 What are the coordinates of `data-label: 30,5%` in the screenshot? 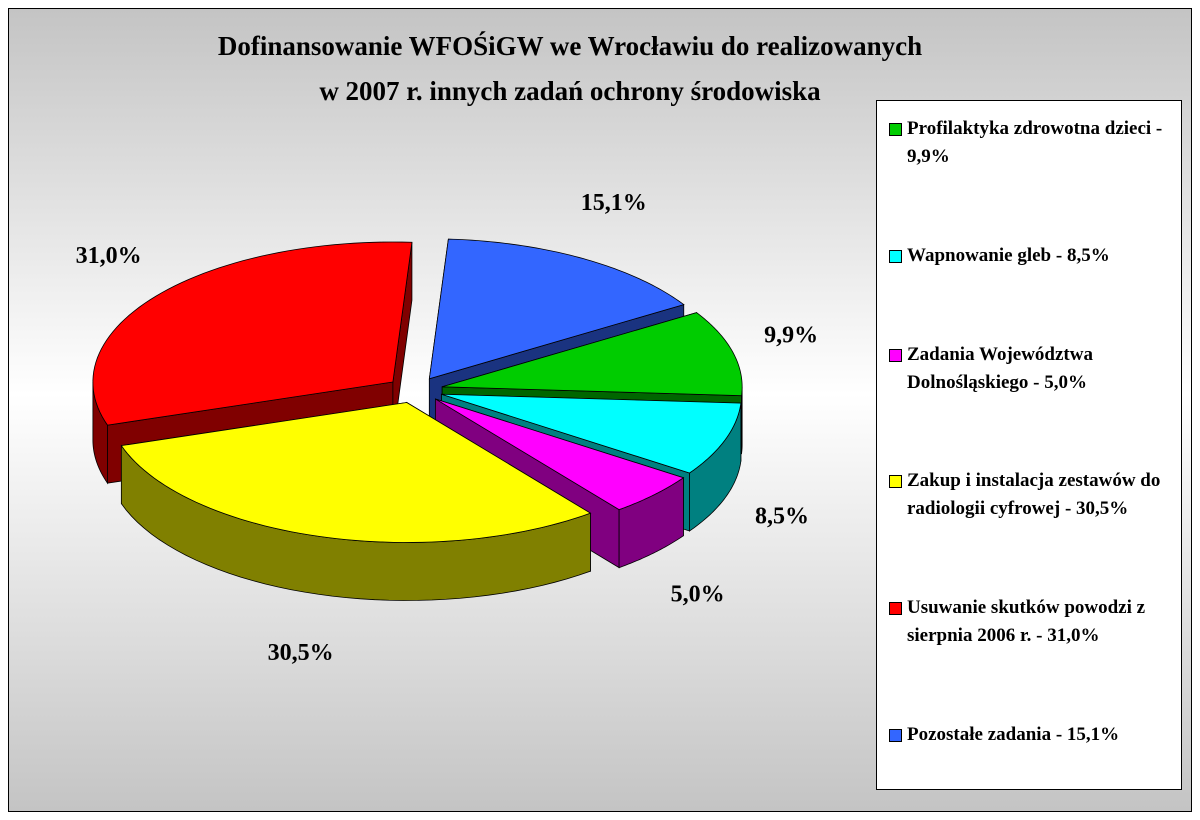 It's located at (301, 653).